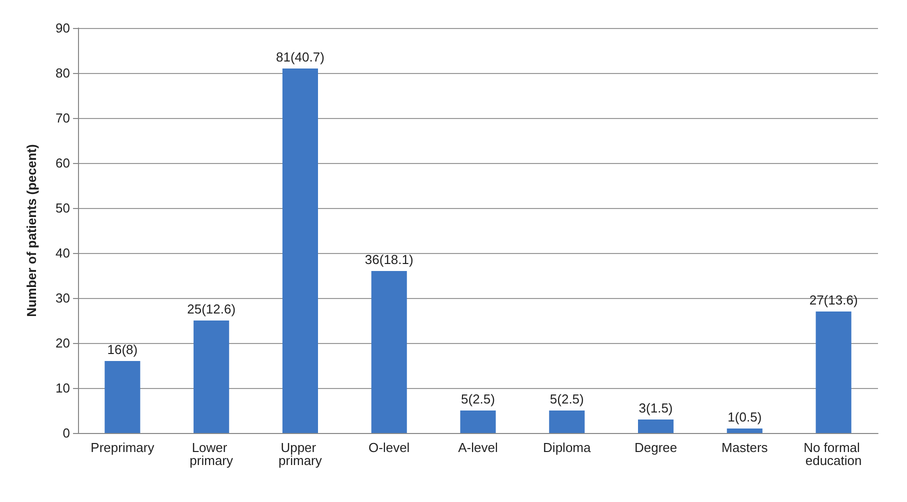 The height and width of the screenshot is (502, 907). I want to click on y-tick-label: 30, so click(63, 298).